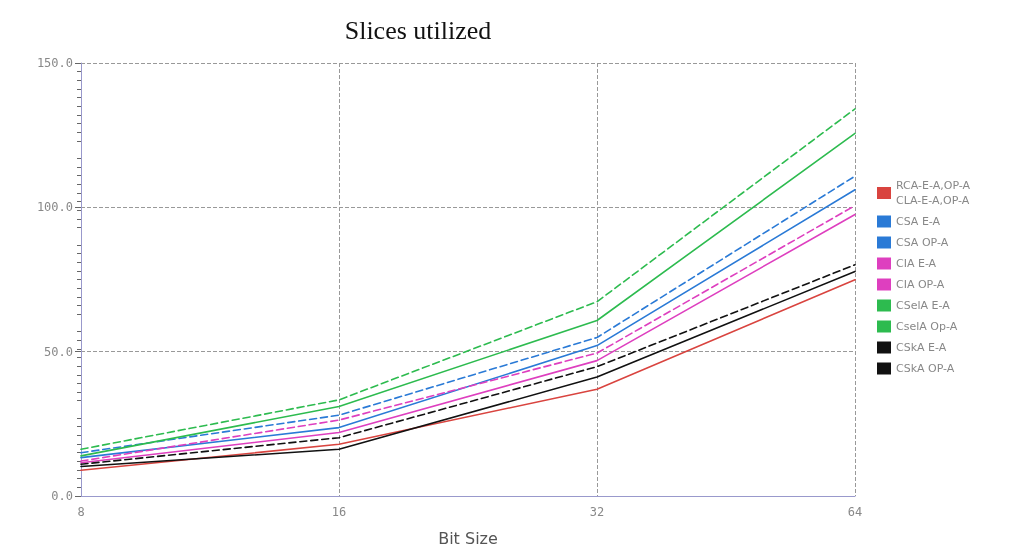  I want to click on y-tick-label: 150.0, so click(54, 63).